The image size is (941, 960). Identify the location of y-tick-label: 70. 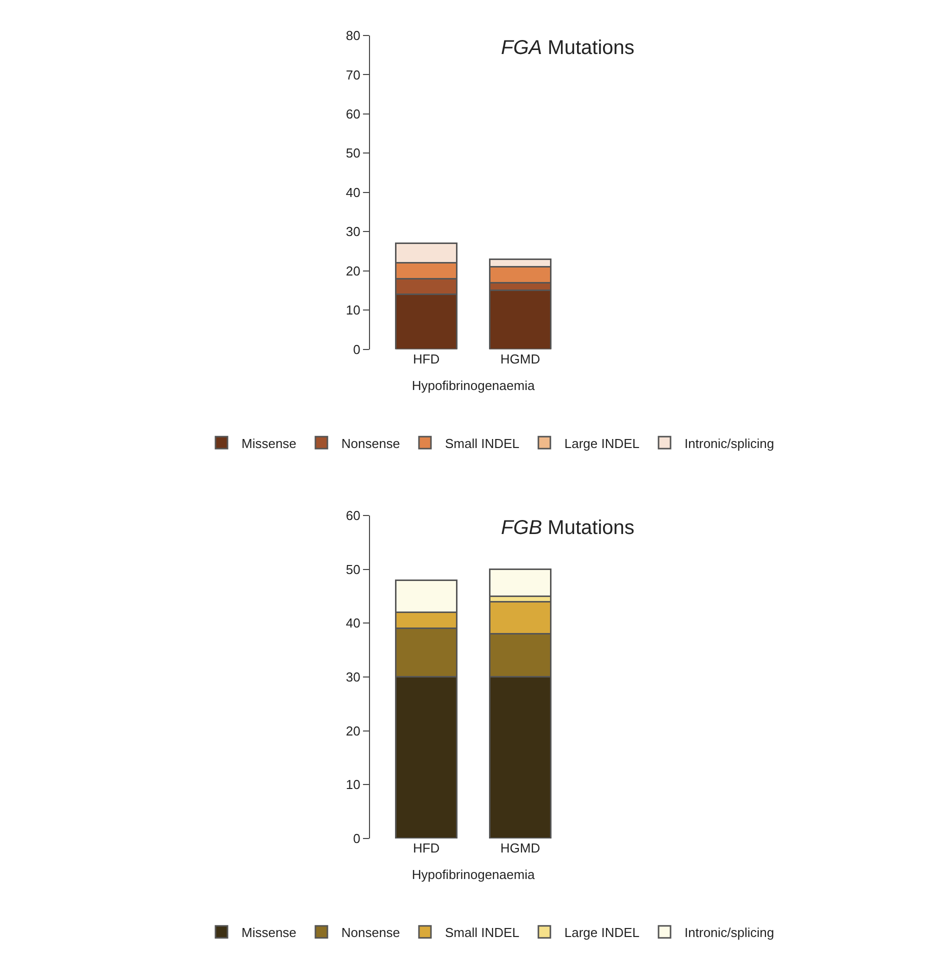
(353, 74).